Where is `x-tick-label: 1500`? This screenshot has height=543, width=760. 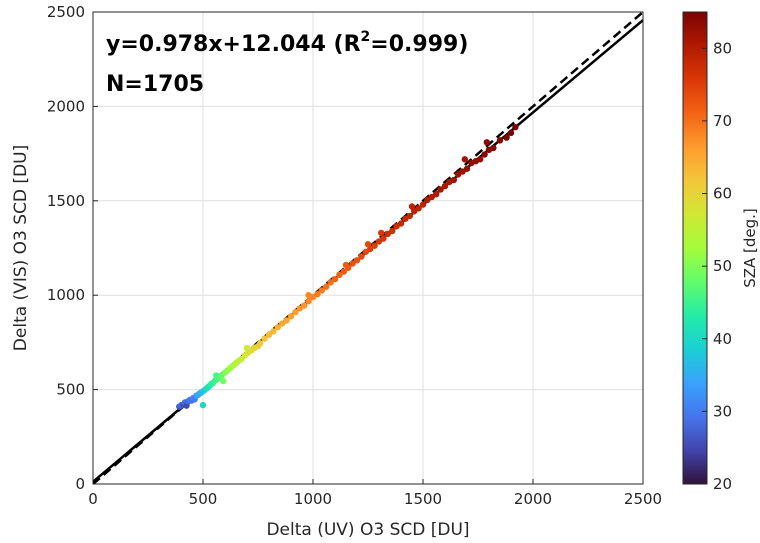 x-tick-label: 1500 is located at coordinates (423, 499).